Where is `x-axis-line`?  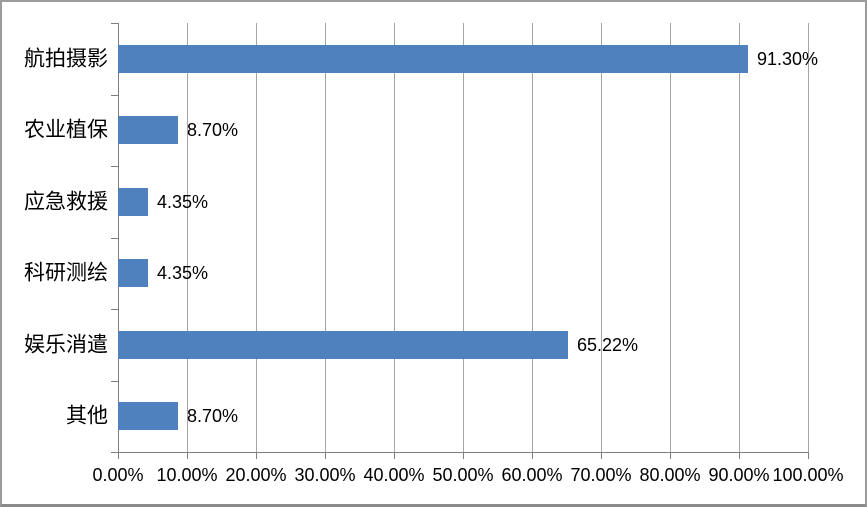
x-axis-line is located at coordinates (463, 452).